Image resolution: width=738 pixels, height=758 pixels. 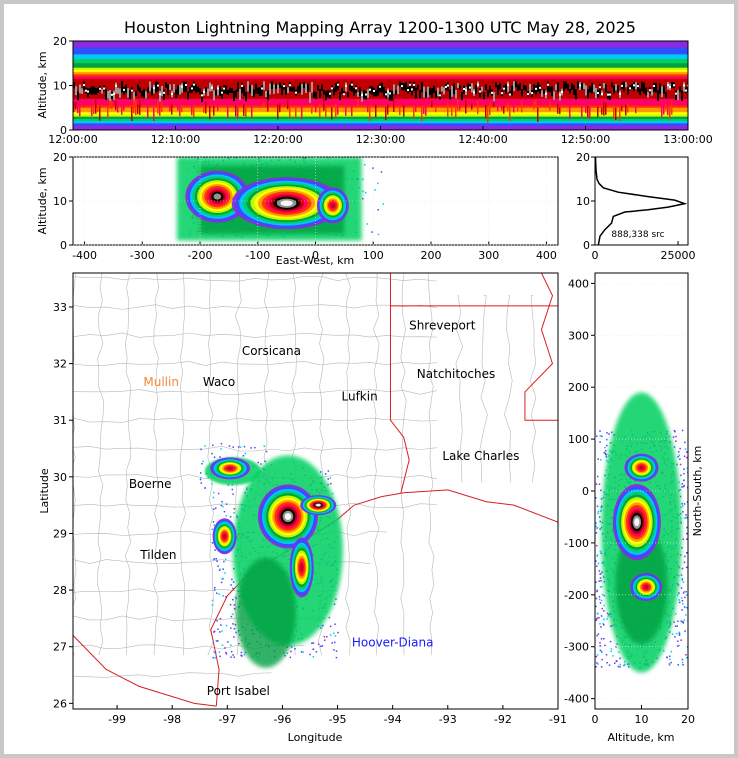 What do you see at coordinates (60, 364) in the screenshot?
I see `tick-label: 32` at bounding box center [60, 364].